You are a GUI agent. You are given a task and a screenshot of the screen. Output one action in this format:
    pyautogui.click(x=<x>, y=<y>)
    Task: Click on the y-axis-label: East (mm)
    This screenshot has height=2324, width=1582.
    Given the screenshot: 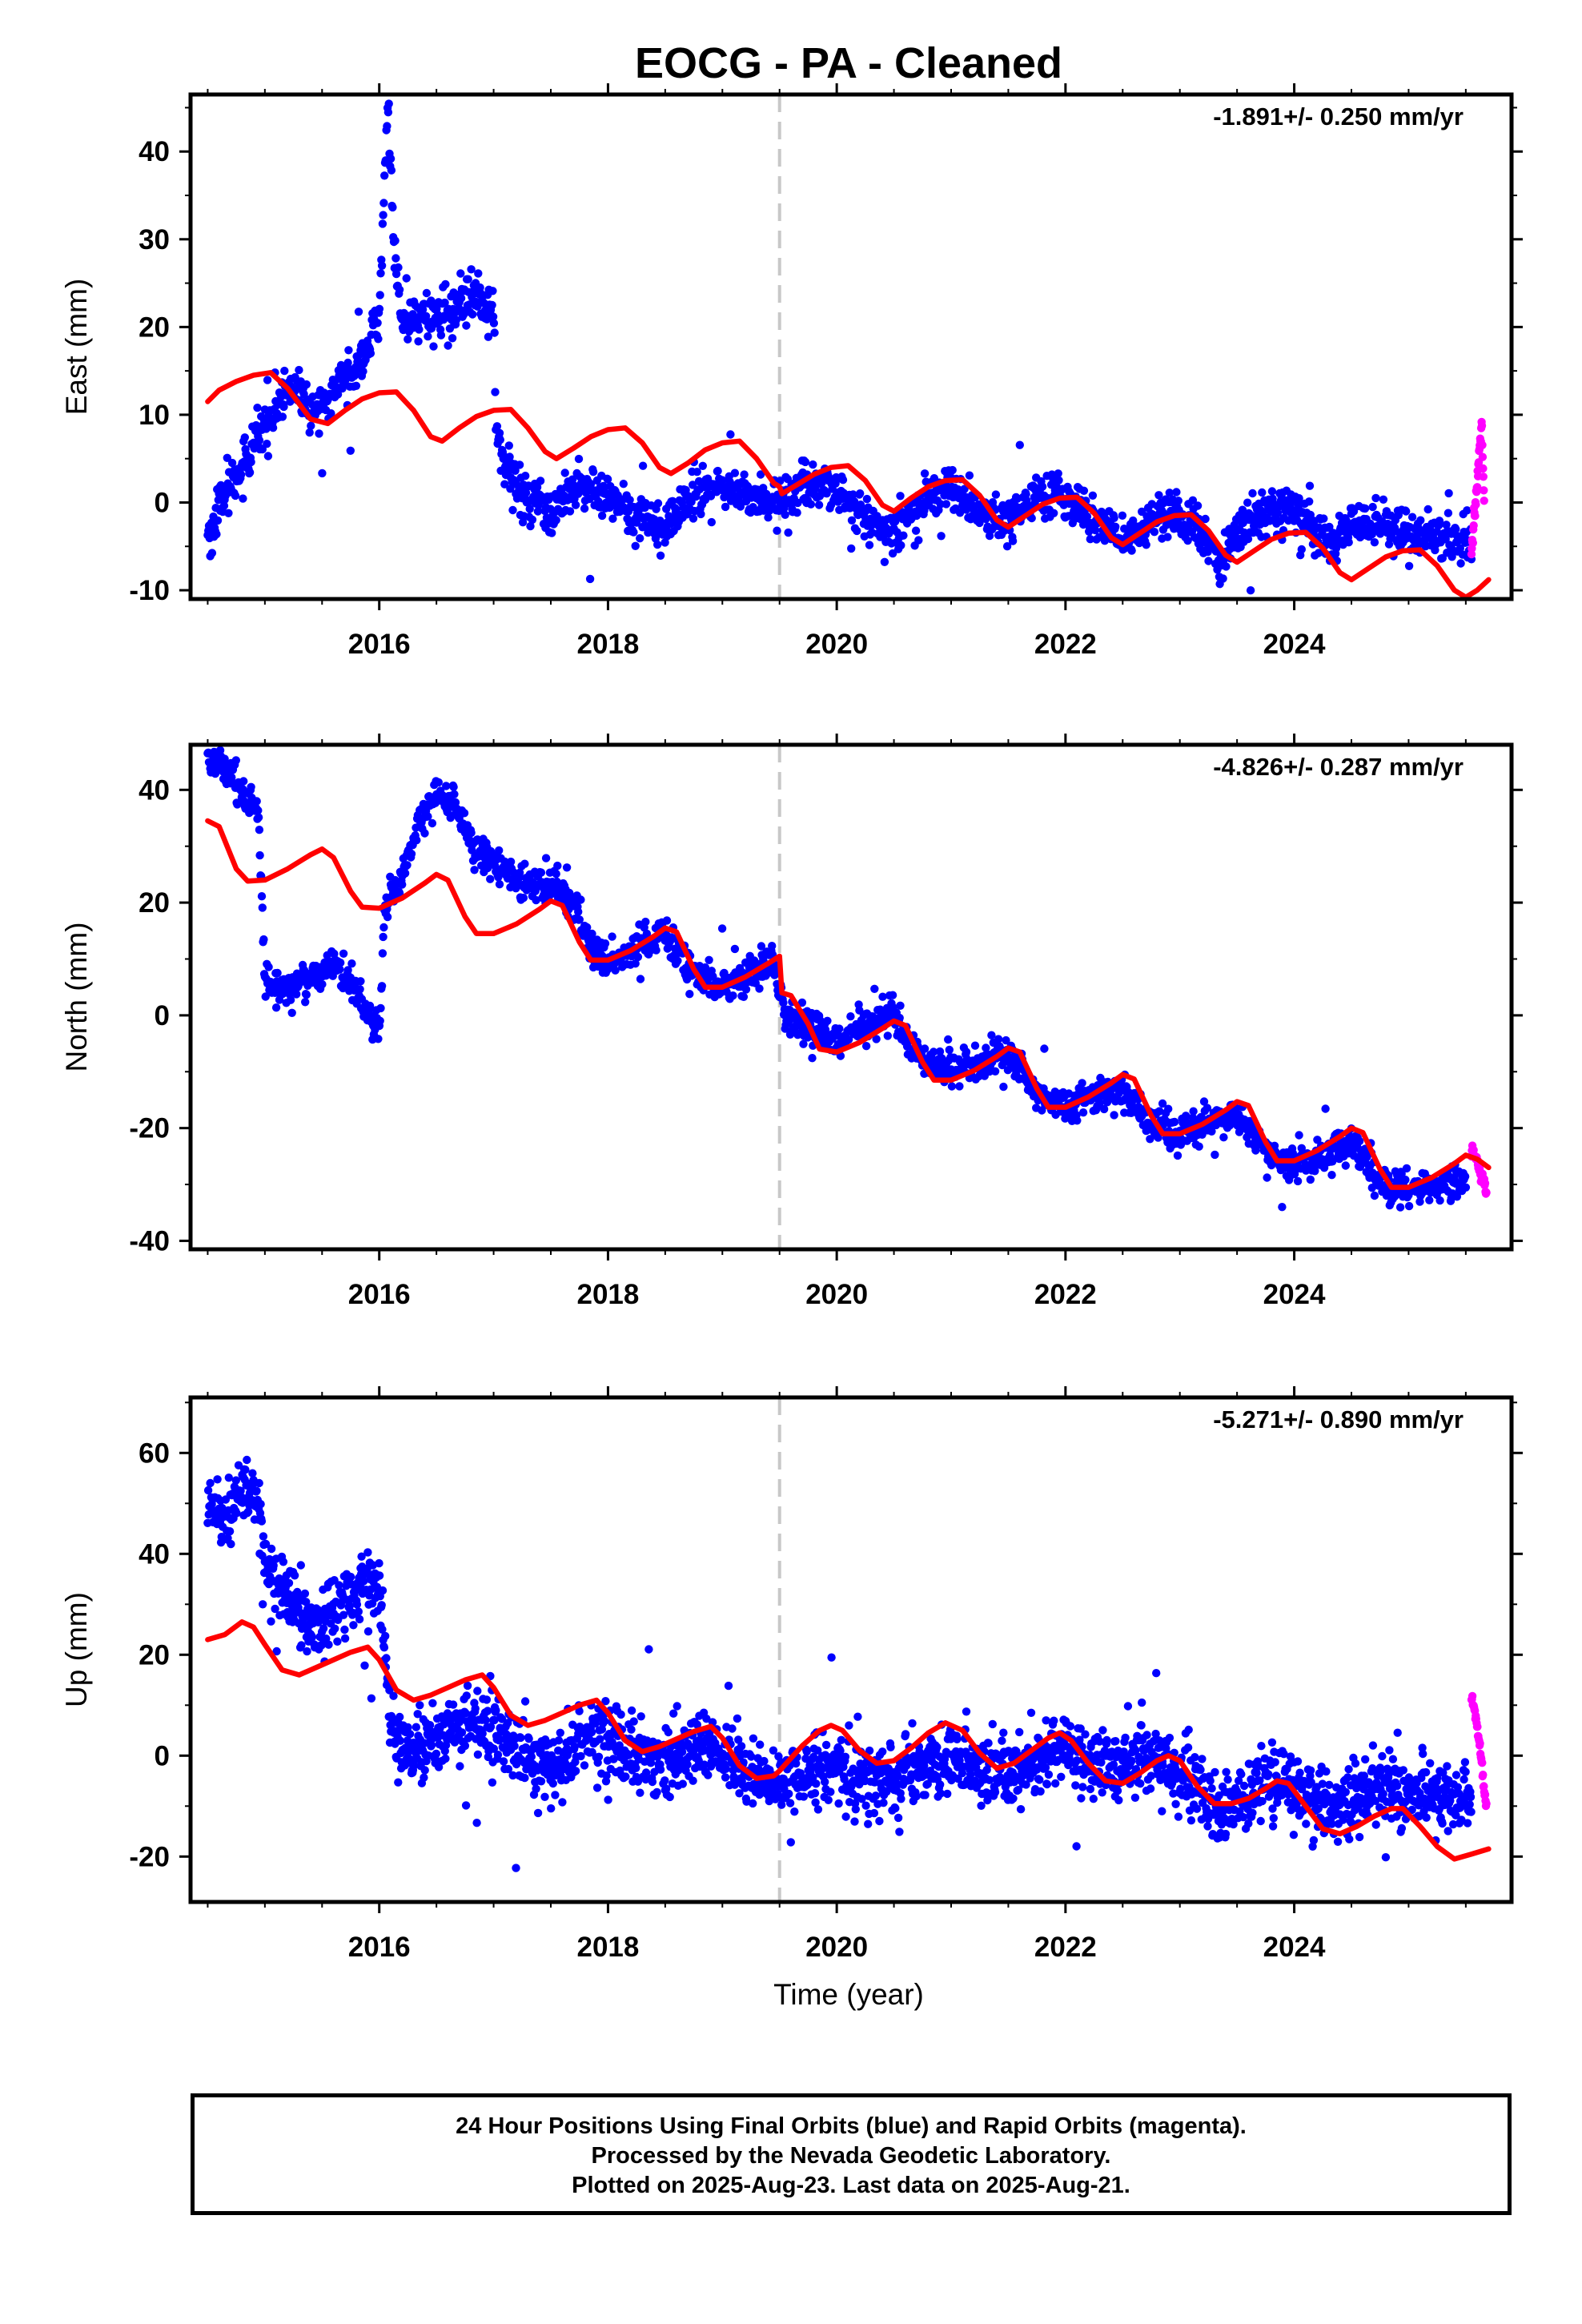 What is the action you would take?
    pyautogui.click(x=76, y=347)
    